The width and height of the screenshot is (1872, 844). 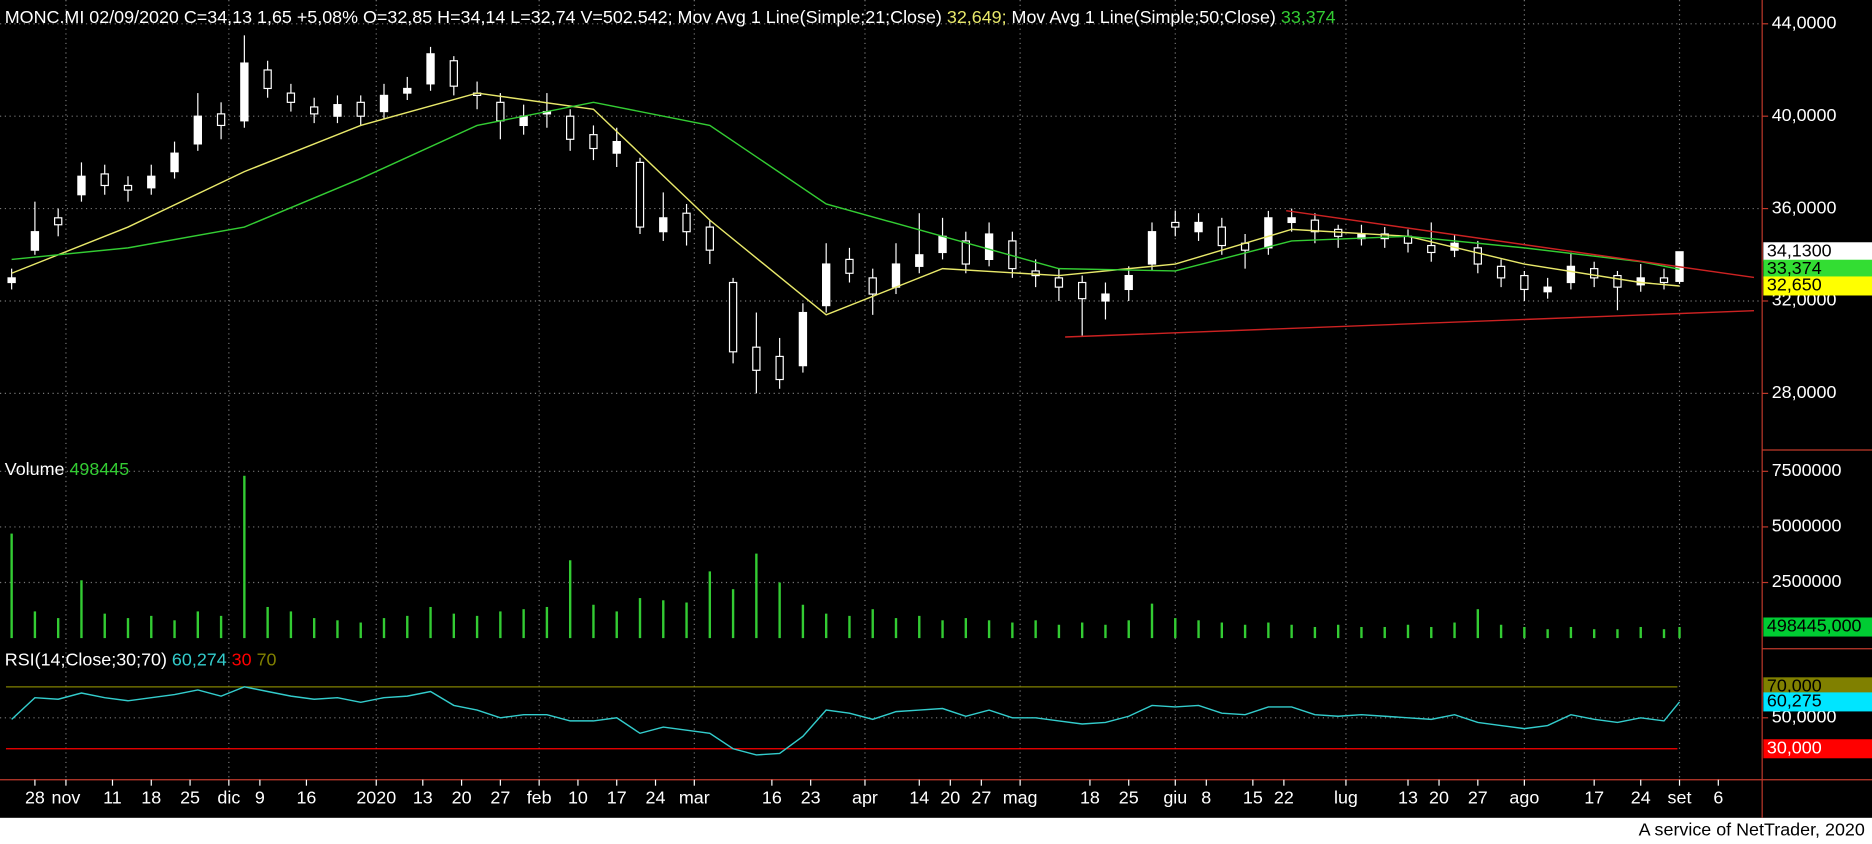 I want to click on x-tick-label: feb, so click(x=539, y=797).